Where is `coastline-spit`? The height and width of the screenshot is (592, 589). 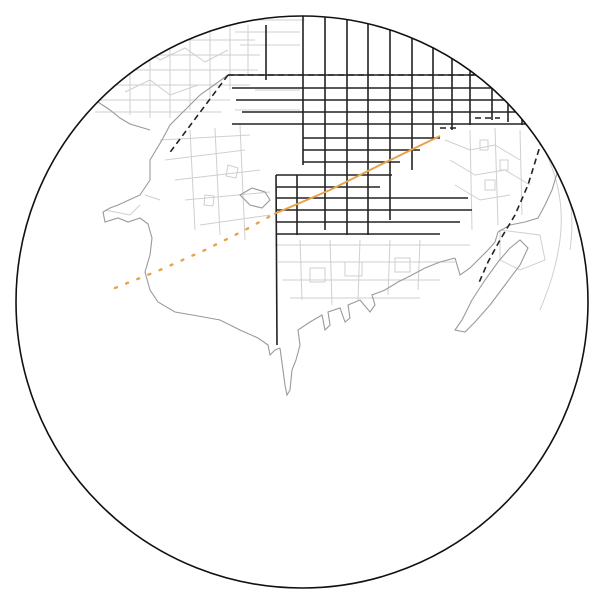
coastline-spit is located at coordinates (491, 286).